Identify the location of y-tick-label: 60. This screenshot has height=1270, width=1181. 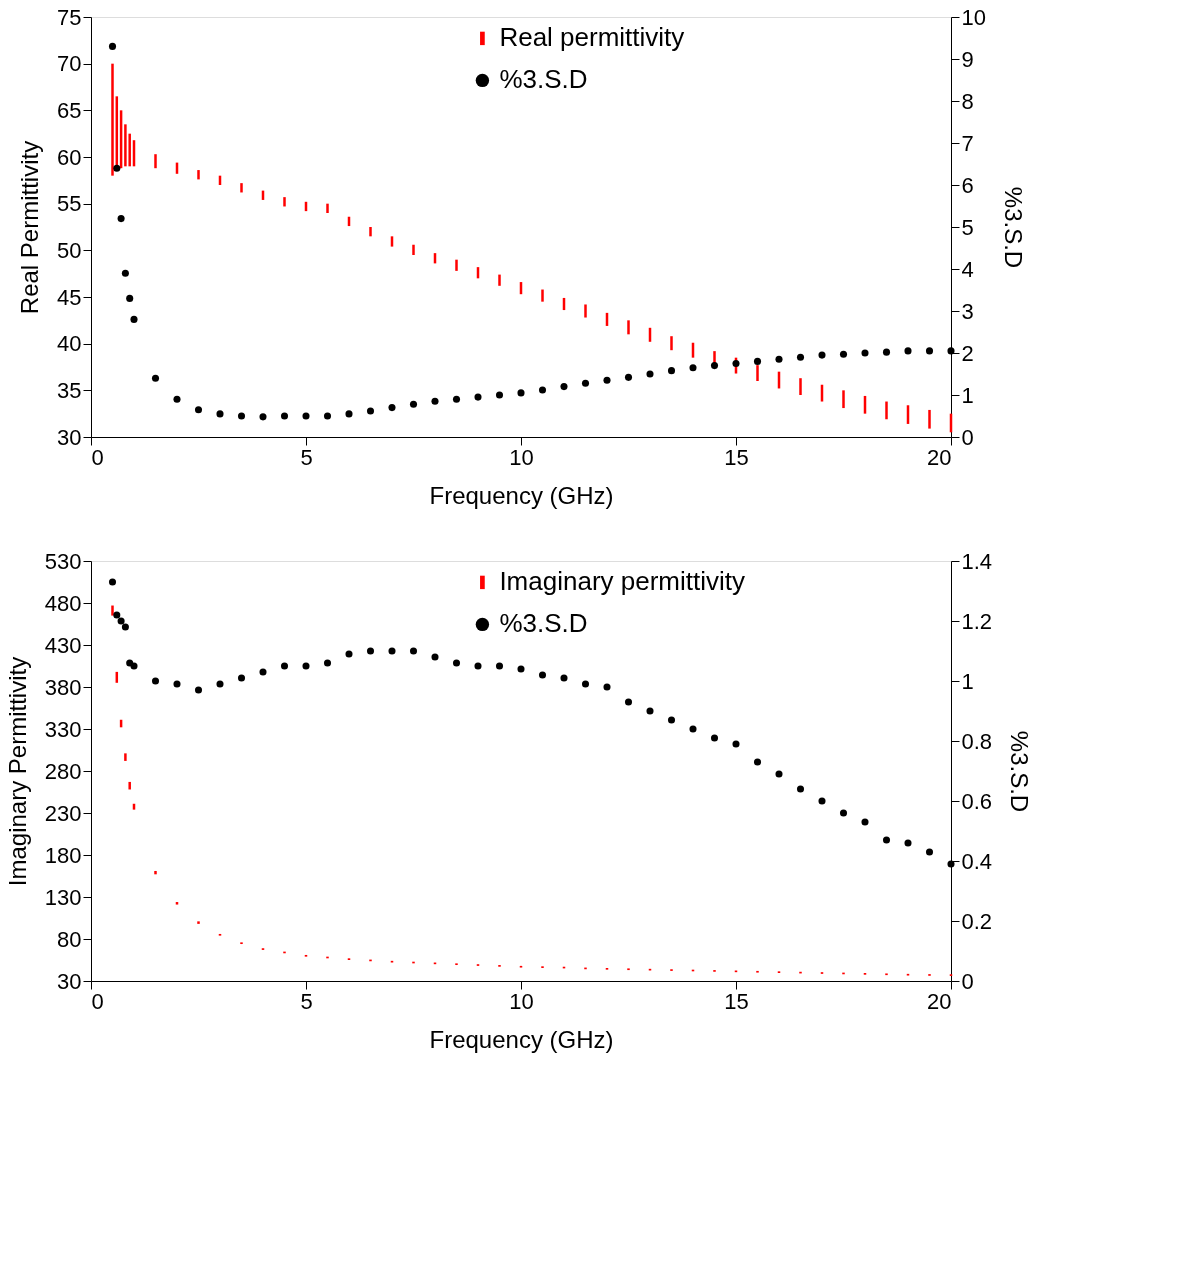
(69, 157).